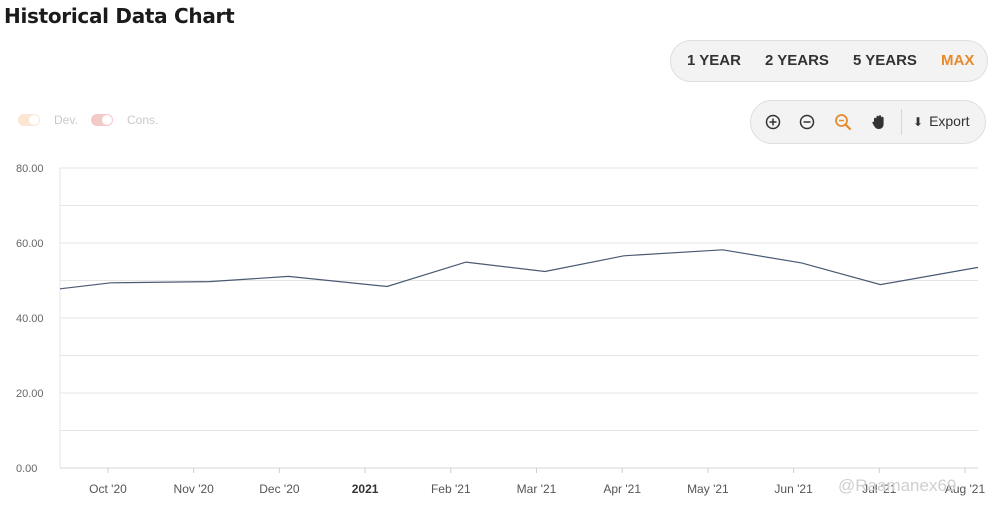  Describe the element at coordinates (949, 121) in the screenshot. I see `export-label: Export` at that location.